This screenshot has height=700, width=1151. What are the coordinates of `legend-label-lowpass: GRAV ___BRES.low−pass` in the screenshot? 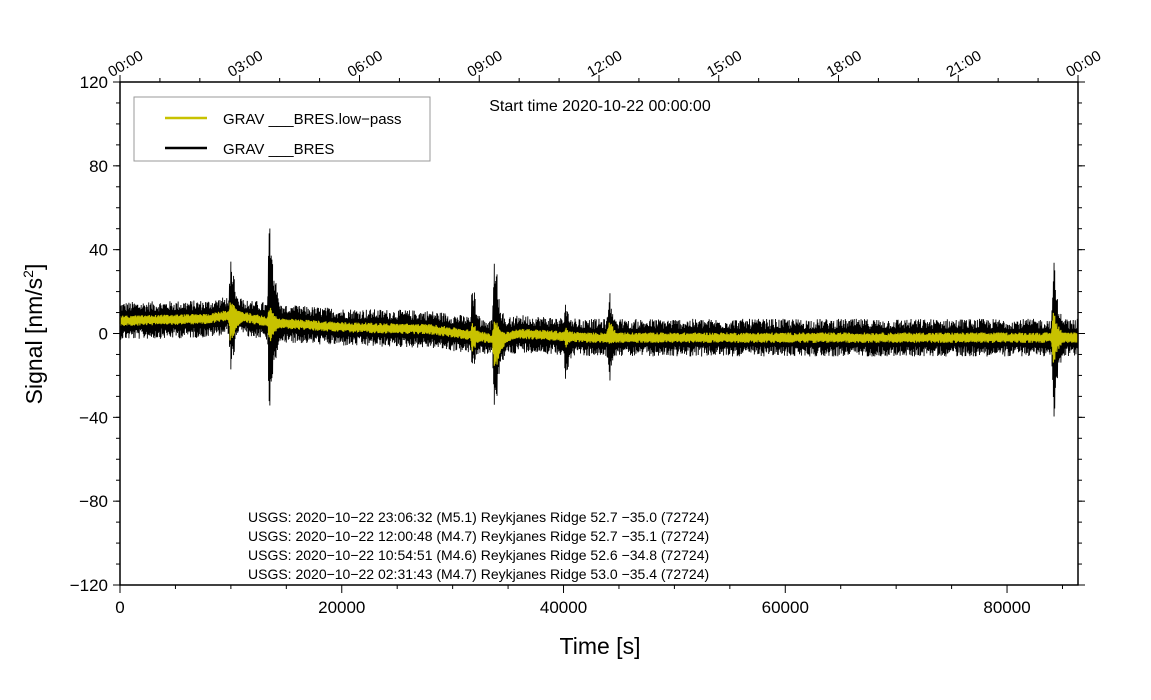 It's located at (312, 119).